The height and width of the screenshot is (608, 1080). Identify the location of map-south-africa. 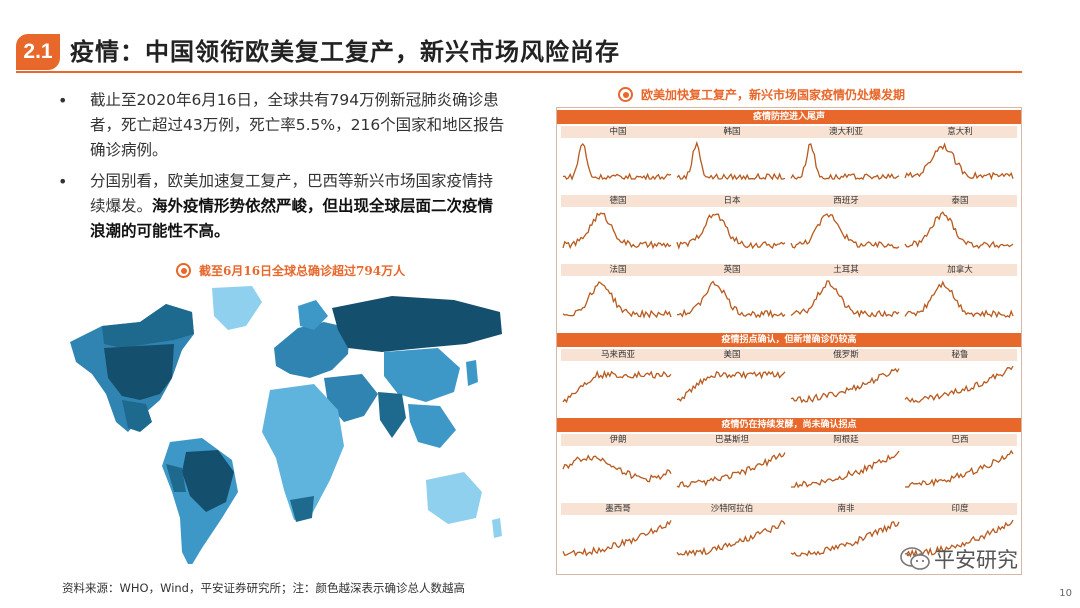
(302, 509).